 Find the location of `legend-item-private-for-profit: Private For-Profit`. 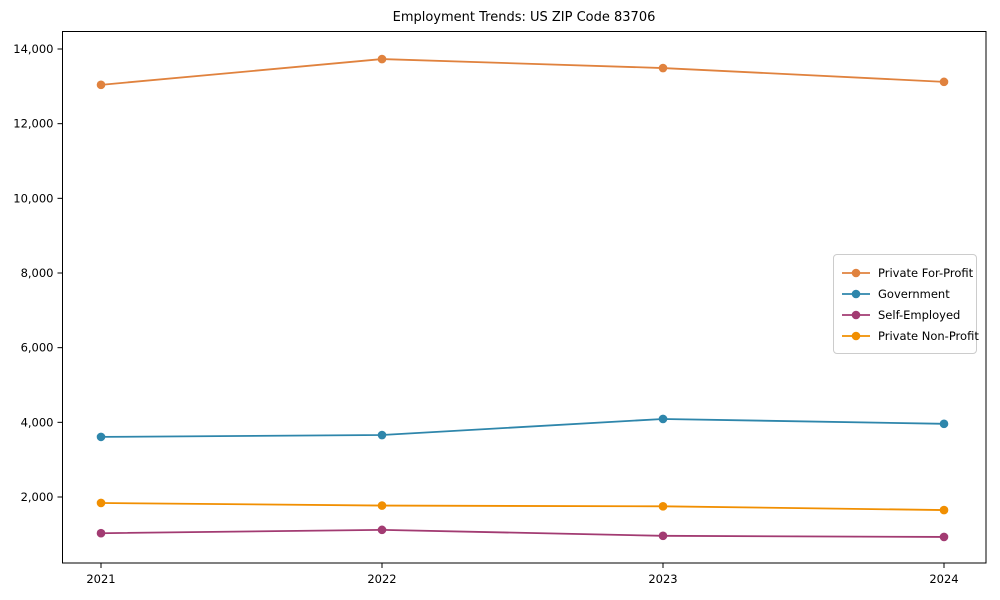

legend-item-private-for-profit: Private For-Profit is located at coordinates (907, 272).